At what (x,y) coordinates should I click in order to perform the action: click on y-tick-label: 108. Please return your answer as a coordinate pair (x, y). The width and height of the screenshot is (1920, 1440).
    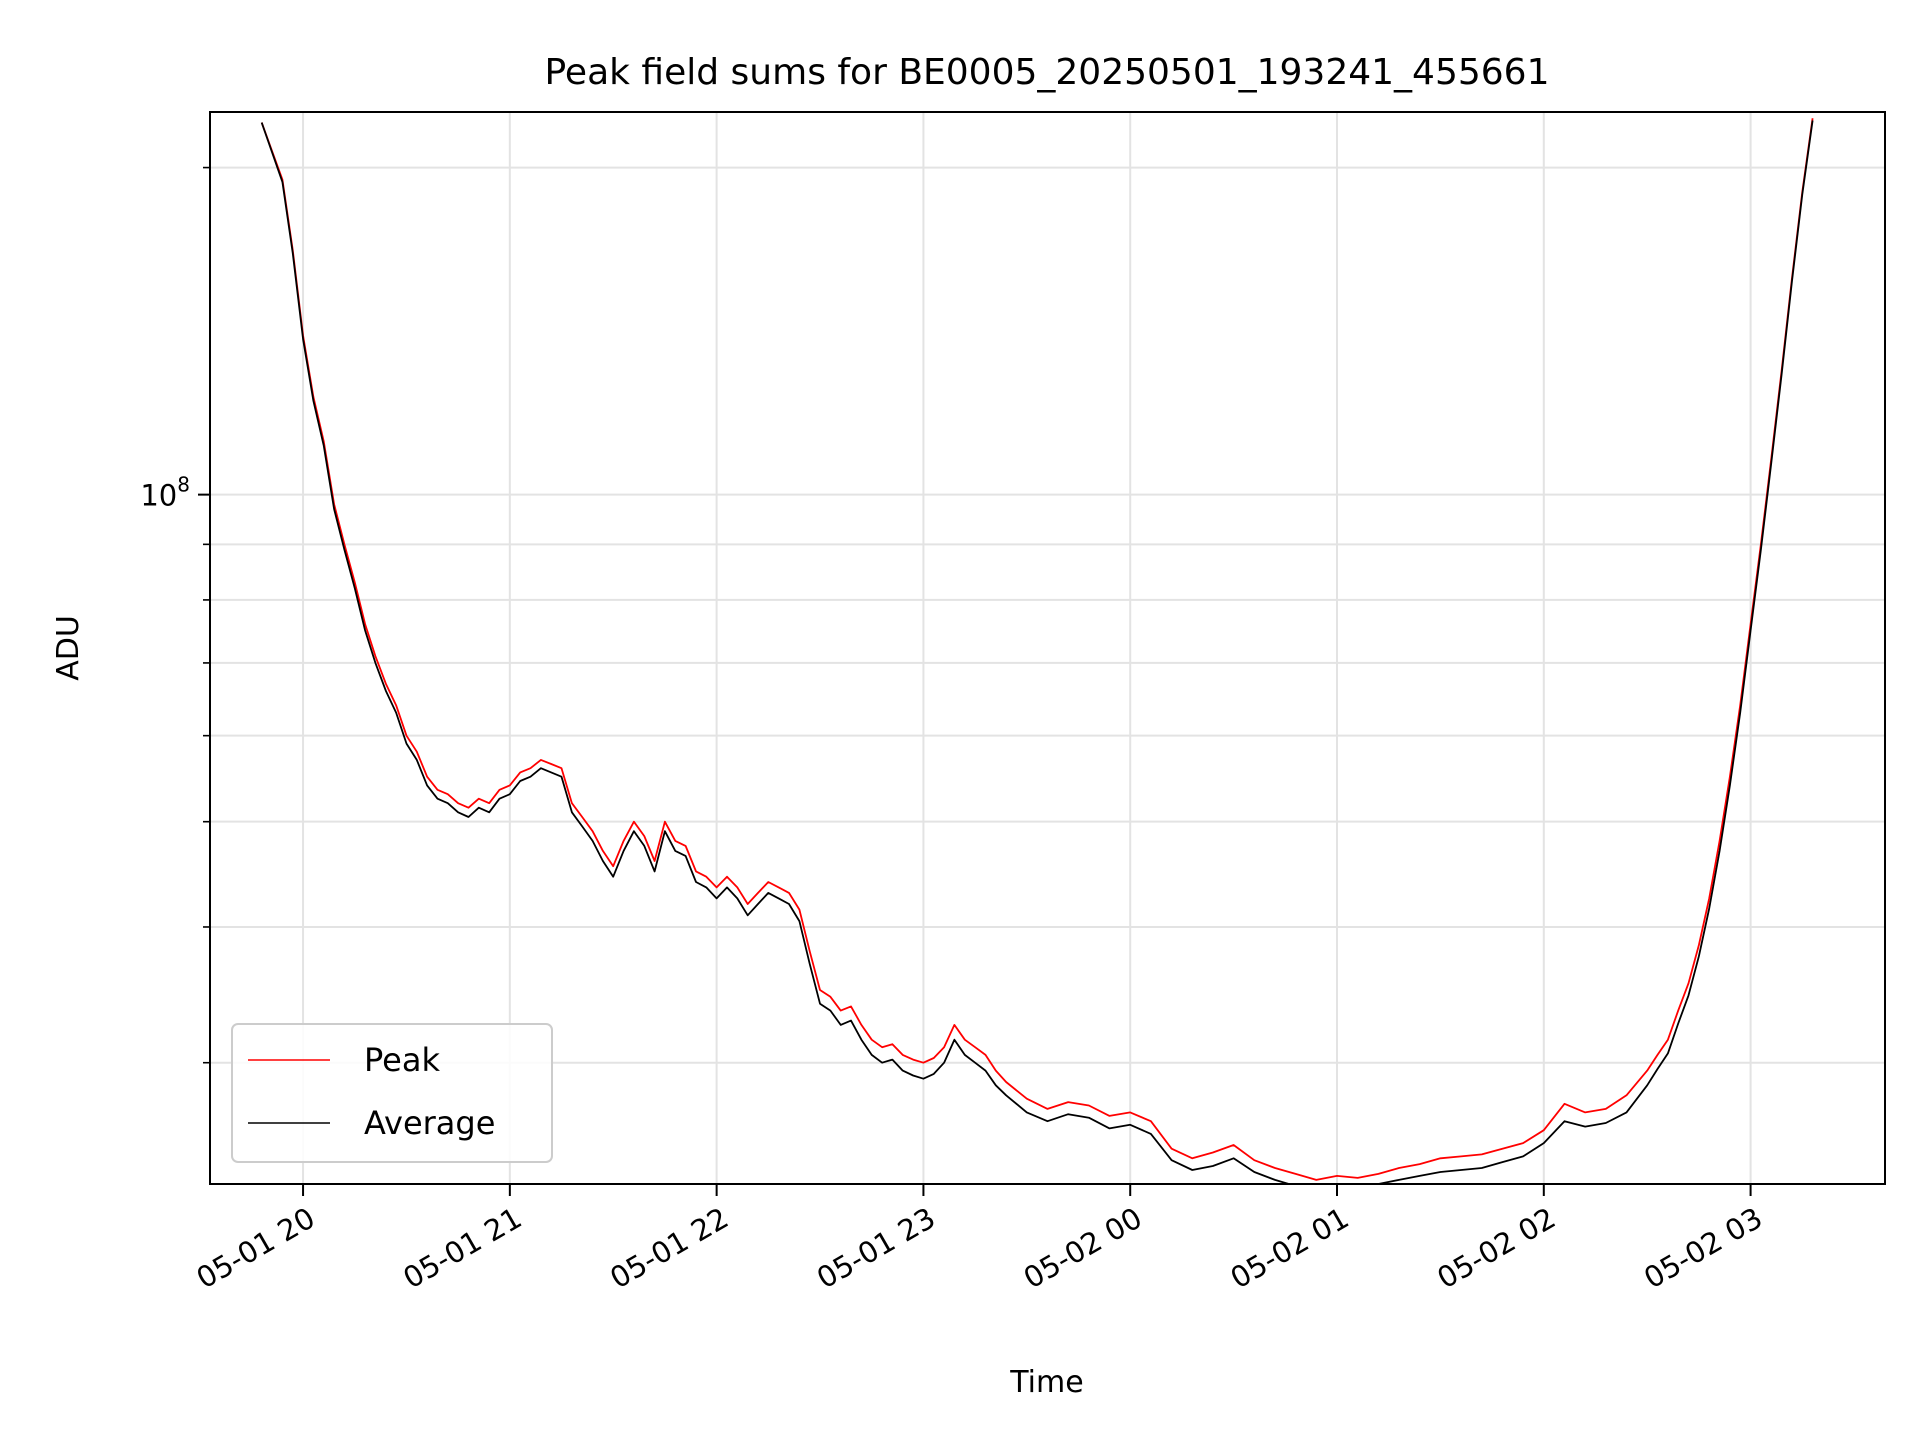
    Looking at the image, I should click on (165, 493).